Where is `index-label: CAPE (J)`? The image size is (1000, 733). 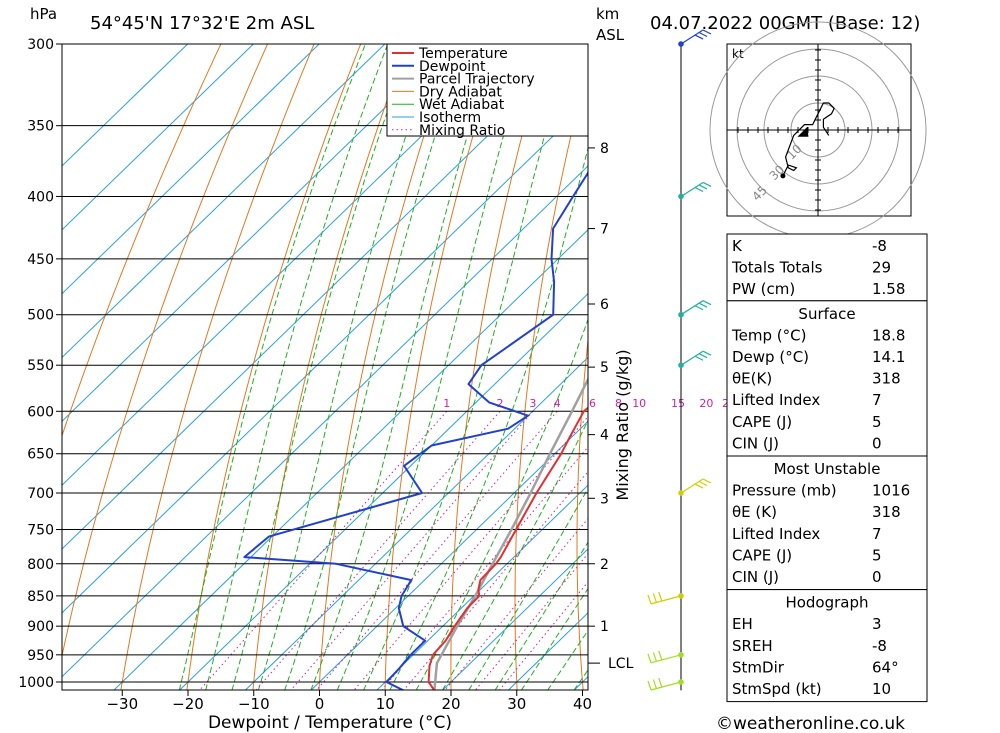 index-label: CAPE (J) is located at coordinates (762, 555).